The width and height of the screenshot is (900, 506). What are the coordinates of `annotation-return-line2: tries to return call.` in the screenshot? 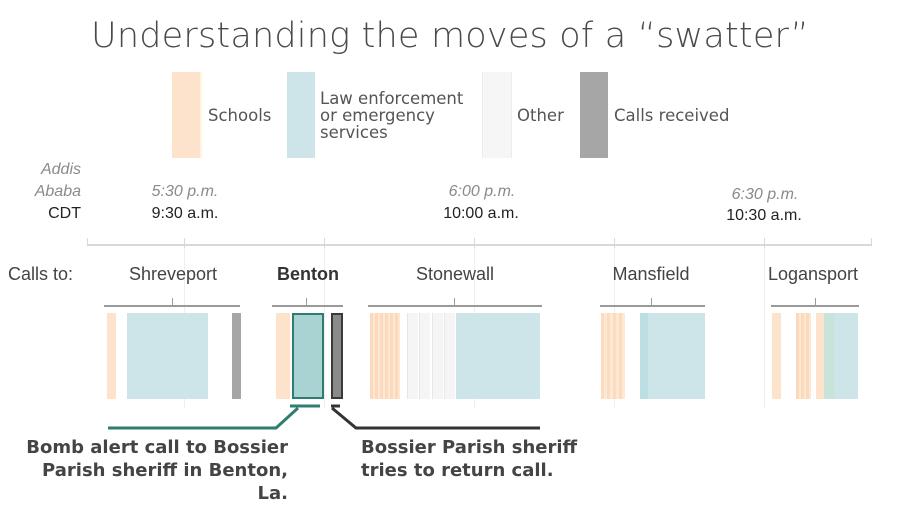 It's located at (457, 470).